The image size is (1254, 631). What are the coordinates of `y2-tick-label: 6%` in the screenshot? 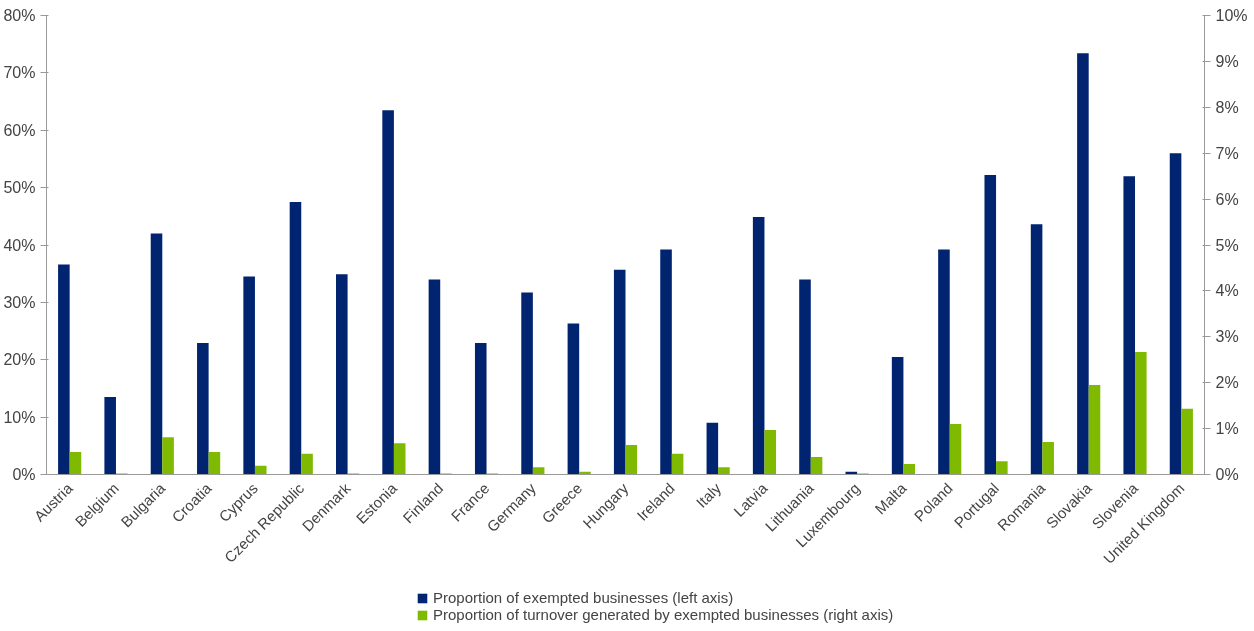 It's located at (1227, 199).